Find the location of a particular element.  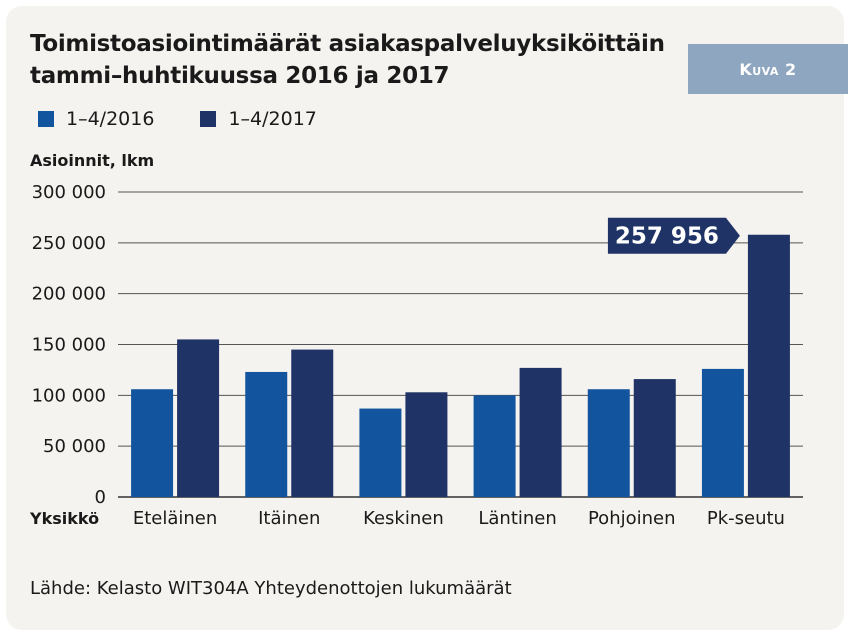

y-tick-label: 50 000 is located at coordinates (74, 446).